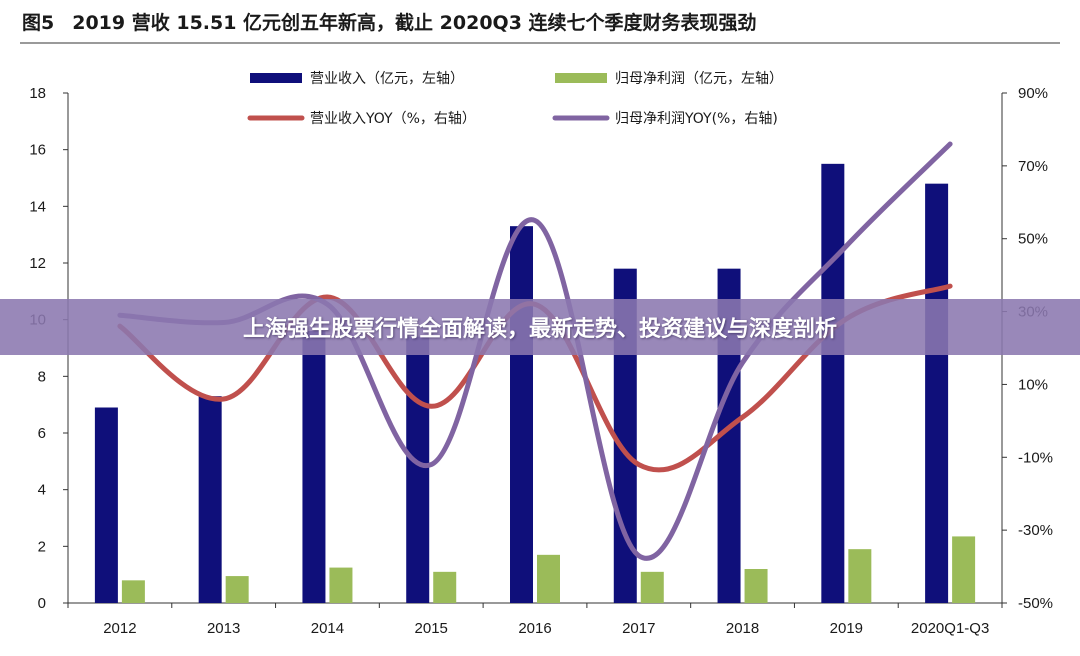 The width and height of the screenshot is (1080, 656). What do you see at coordinates (327, 628) in the screenshot?
I see `x-tick-label: 2014` at bounding box center [327, 628].